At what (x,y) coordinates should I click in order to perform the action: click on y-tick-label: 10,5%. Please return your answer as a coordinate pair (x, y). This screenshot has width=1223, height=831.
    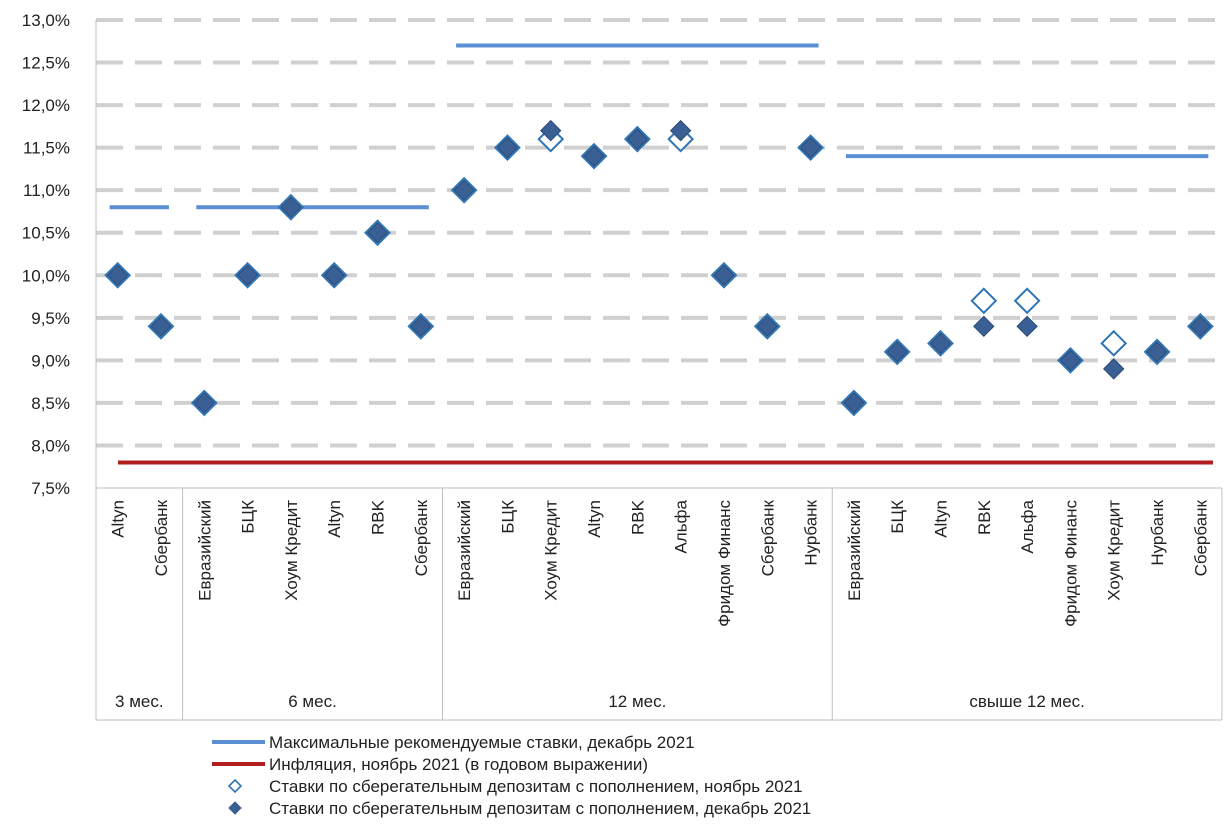
    Looking at the image, I should click on (46, 233).